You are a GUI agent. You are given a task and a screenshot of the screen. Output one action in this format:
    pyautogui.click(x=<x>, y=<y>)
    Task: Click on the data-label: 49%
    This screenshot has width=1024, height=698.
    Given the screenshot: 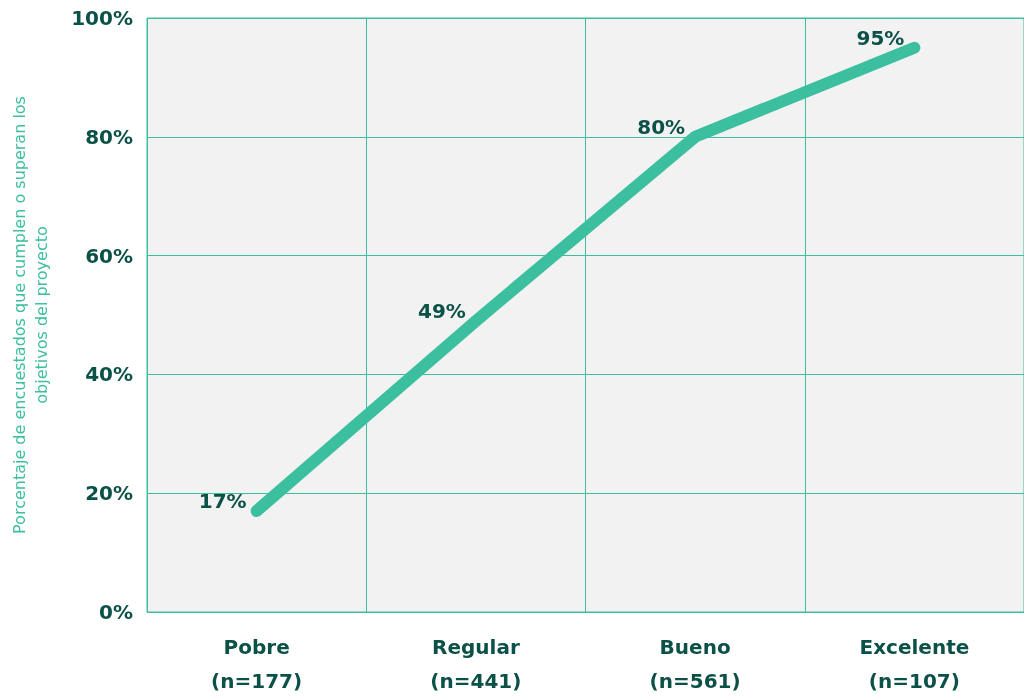 What is the action you would take?
    pyautogui.click(x=442, y=310)
    